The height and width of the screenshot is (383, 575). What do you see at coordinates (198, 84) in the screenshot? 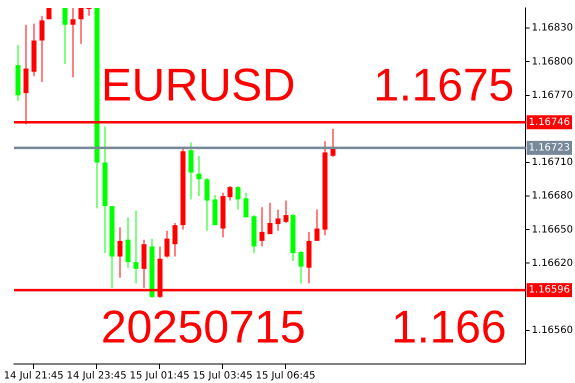
I see `annotation: EURUSD` at bounding box center [198, 84].